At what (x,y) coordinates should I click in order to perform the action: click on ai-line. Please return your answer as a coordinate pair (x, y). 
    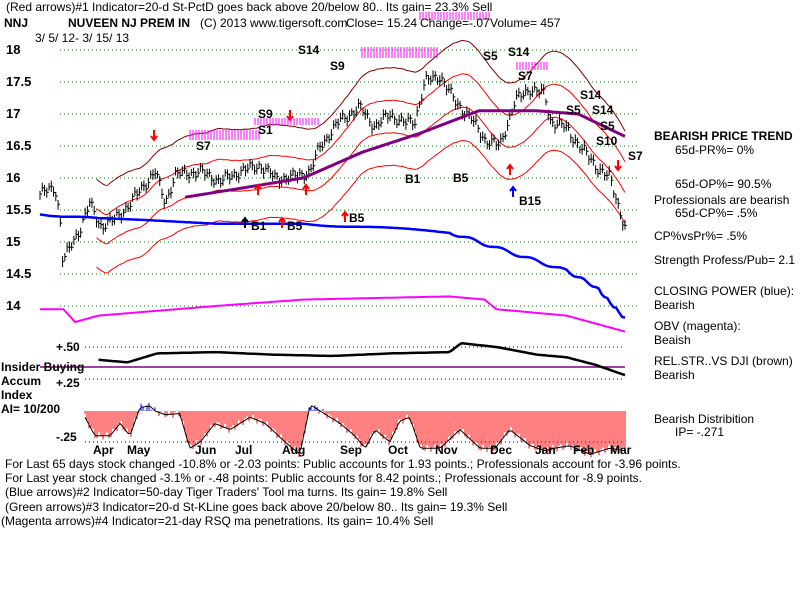
    Looking at the image, I should click on (355, 430).